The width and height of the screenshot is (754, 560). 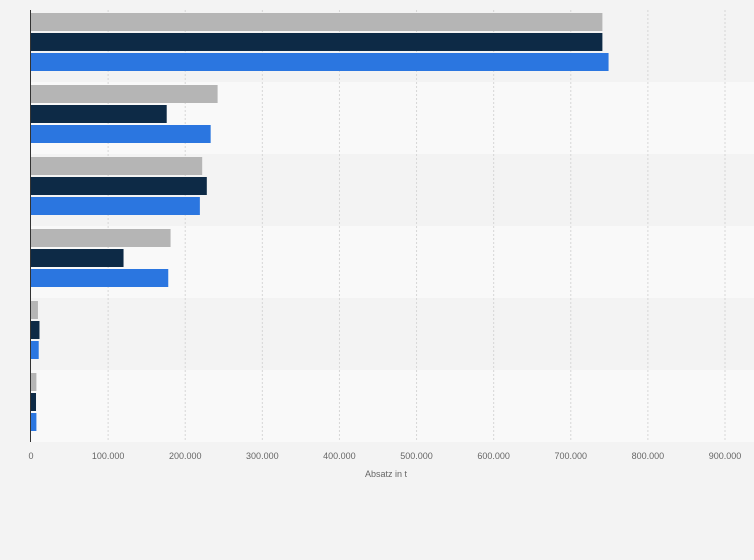 What do you see at coordinates (386, 474) in the screenshot?
I see `x-axis-title: Absatz in t` at bounding box center [386, 474].